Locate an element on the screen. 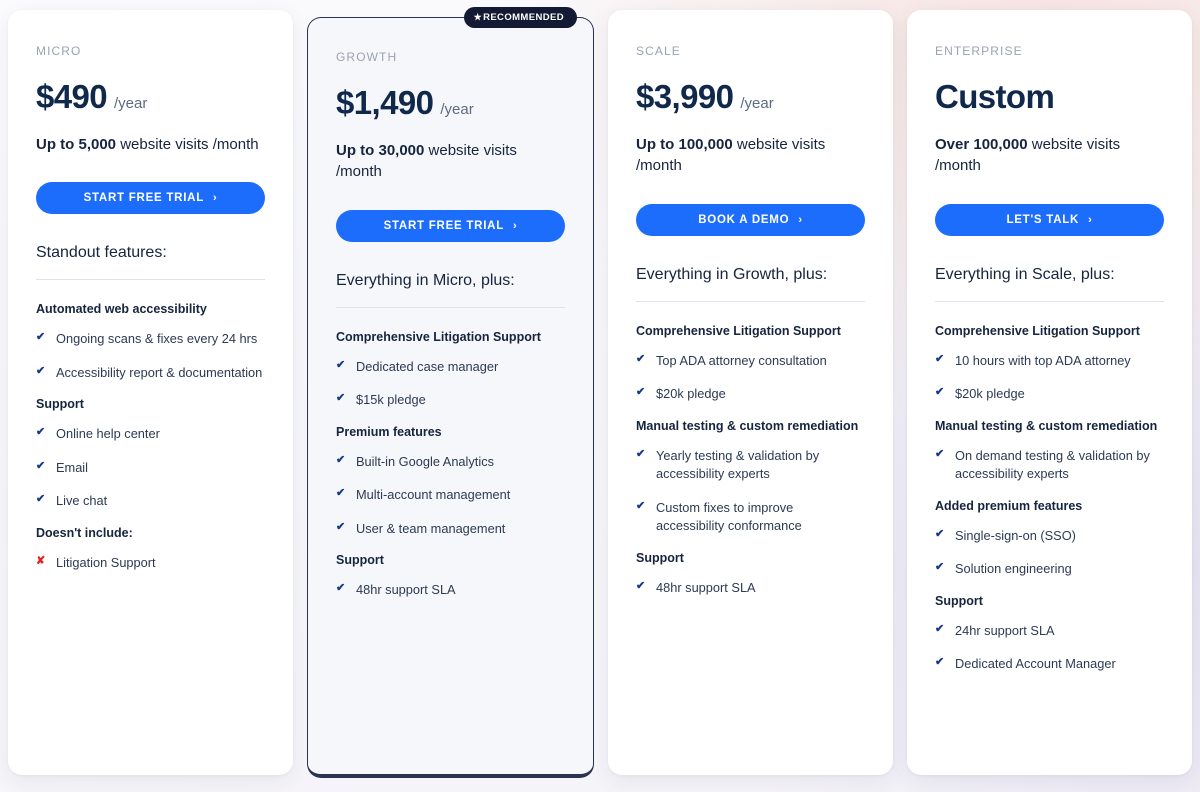 The image size is (1200, 792). plan-visits-allowance: Up to 5,000 website visits /month is located at coordinates (150, 144).